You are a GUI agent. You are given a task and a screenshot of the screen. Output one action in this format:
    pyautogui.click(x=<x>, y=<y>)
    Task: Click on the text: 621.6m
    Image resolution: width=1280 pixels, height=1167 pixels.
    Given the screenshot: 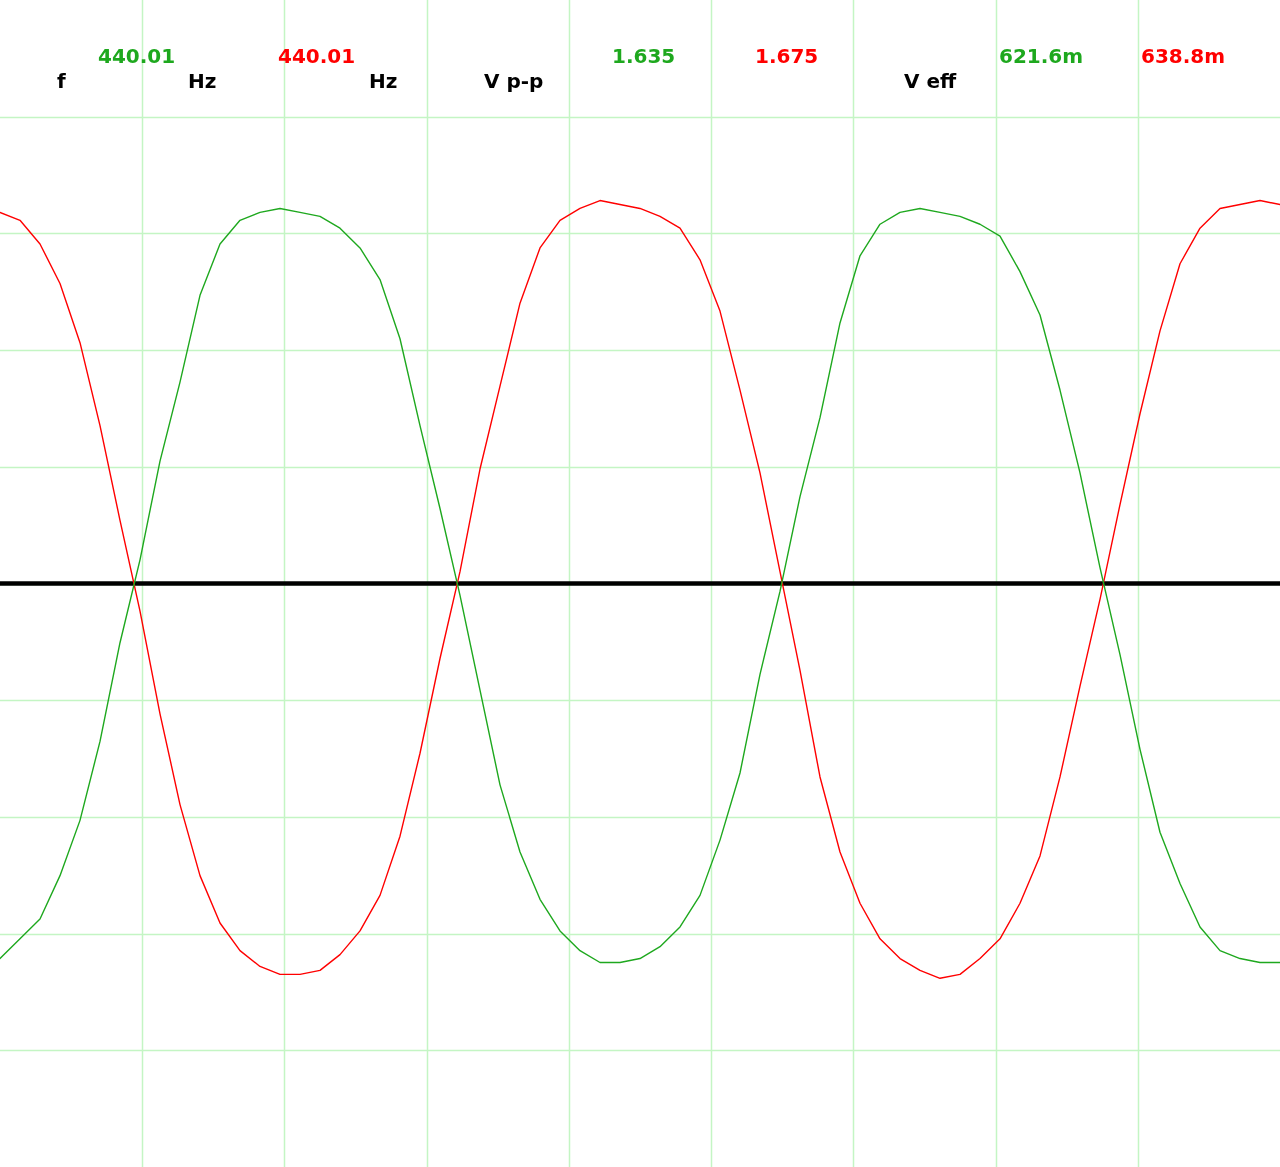 What is the action you would take?
    pyautogui.click(x=1041, y=56)
    